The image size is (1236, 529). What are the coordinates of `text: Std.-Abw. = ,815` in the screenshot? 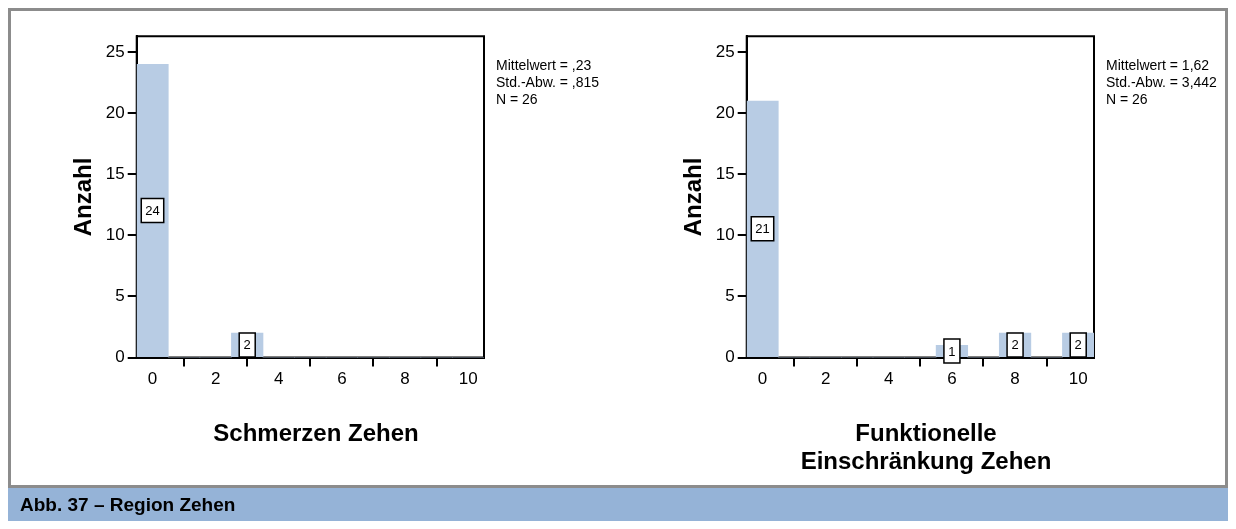 It's located at (548, 82).